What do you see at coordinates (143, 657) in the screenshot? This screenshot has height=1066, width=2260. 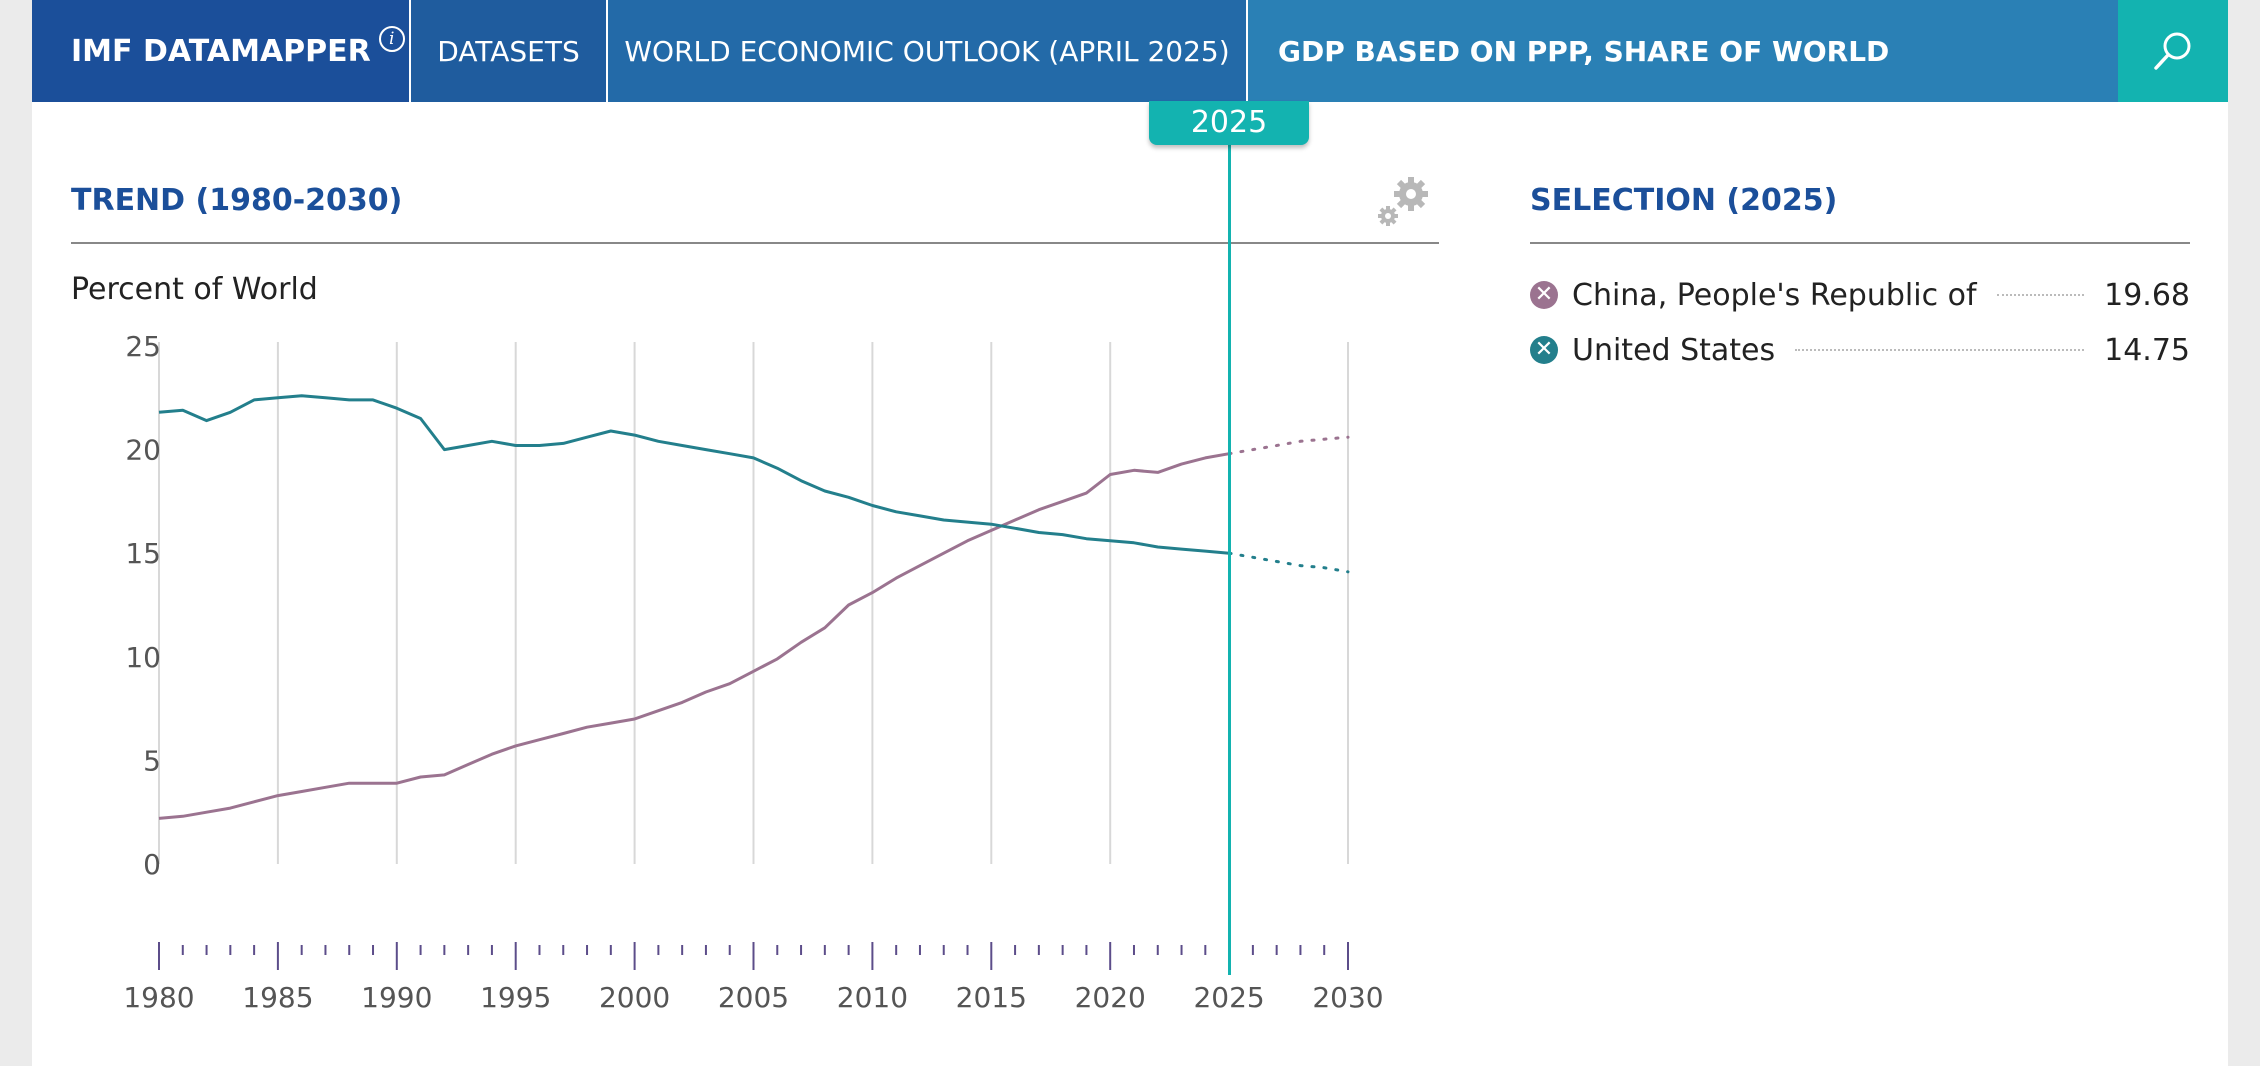 I see `y-tick-label: 10` at bounding box center [143, 657].